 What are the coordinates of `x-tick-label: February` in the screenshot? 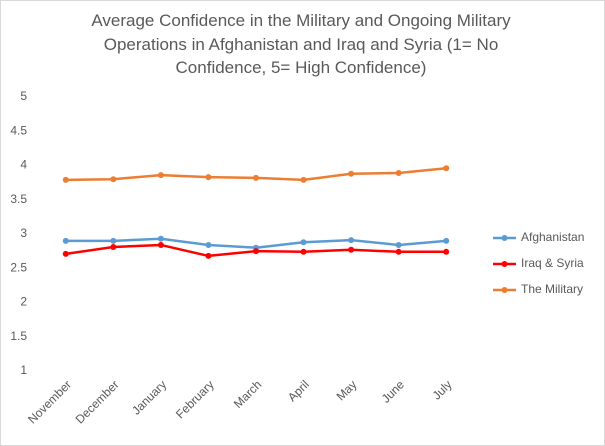 It's located at (195, 399).